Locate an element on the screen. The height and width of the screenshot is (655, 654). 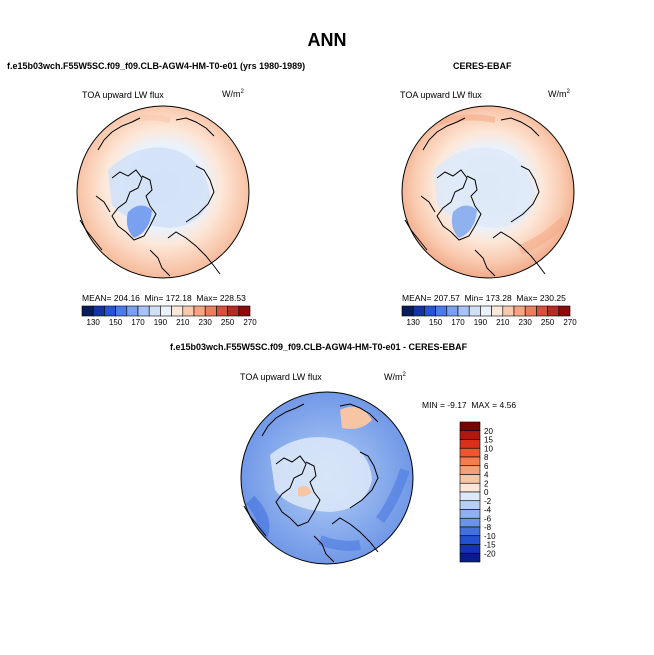
obs-polar-map is located at coordinates (488, 192).